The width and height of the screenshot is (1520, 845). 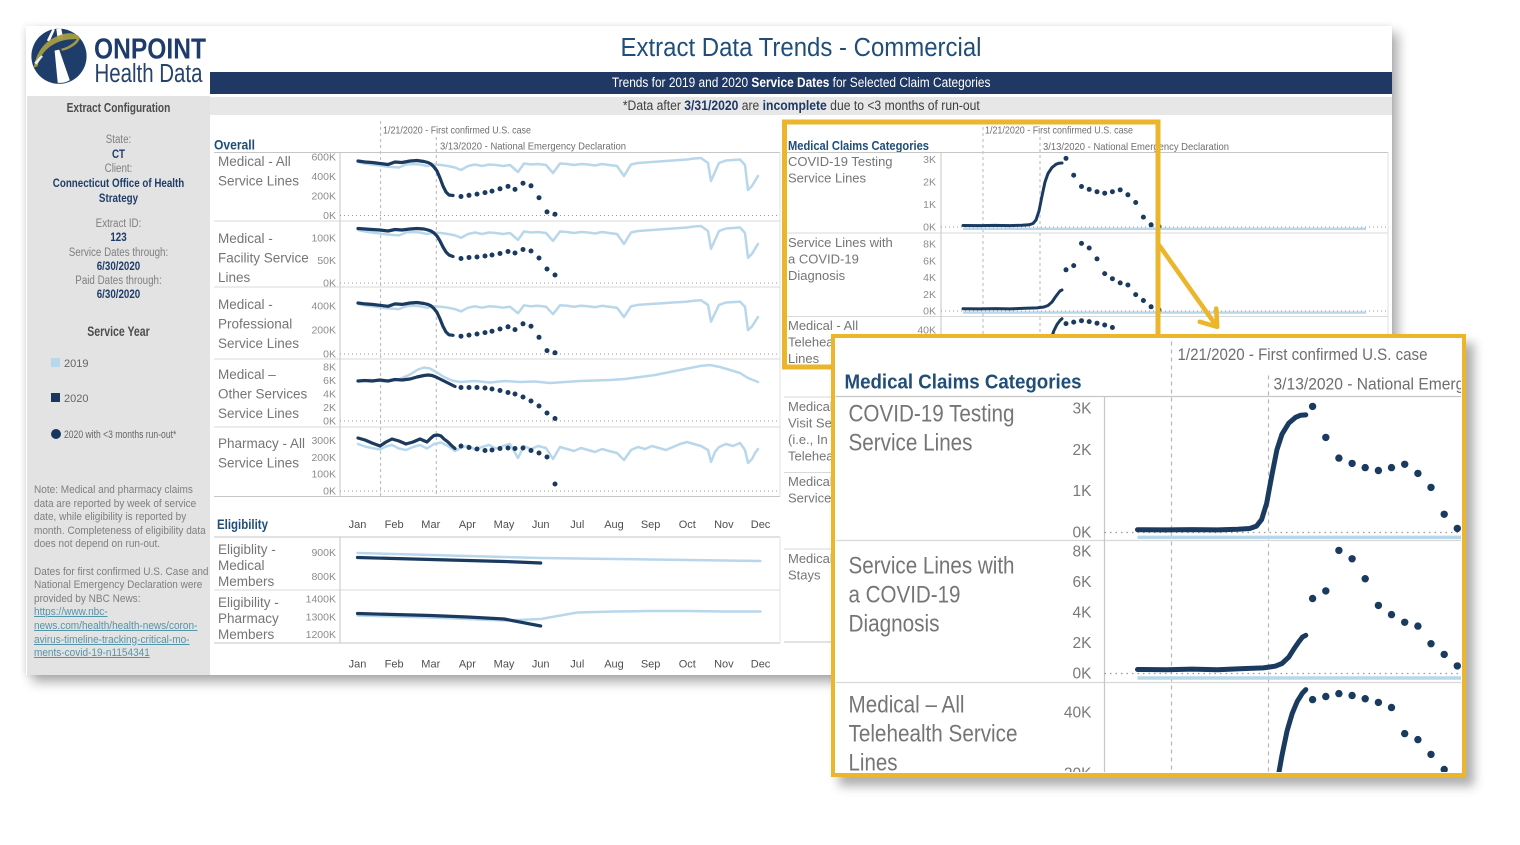 I want to click on svg-text: Eligibility, so click(x=242, y=524).